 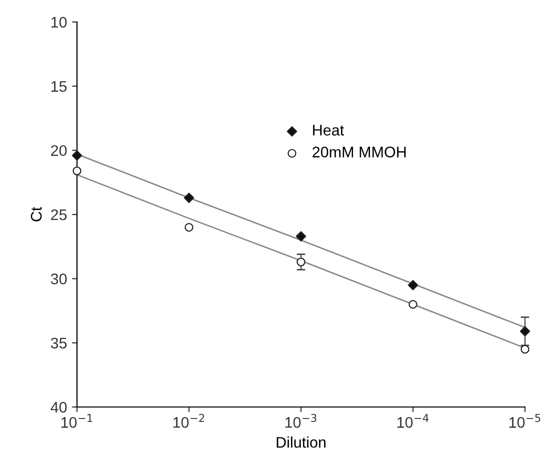 What do you see at coordinates (76, 421) in the screenshot?
I see `x-tick-label: 10$^{−1}$` at bounding box center [76, 421].